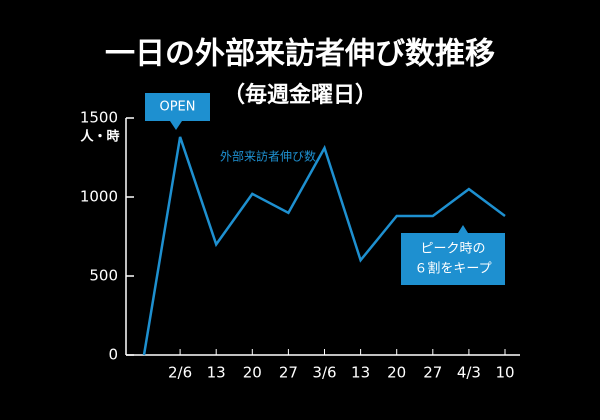 This screenshot has width=600, height=420. Describe the element at coordinates (113, 355) in the screenshot. I see `y-tick-label: 0` at that location.